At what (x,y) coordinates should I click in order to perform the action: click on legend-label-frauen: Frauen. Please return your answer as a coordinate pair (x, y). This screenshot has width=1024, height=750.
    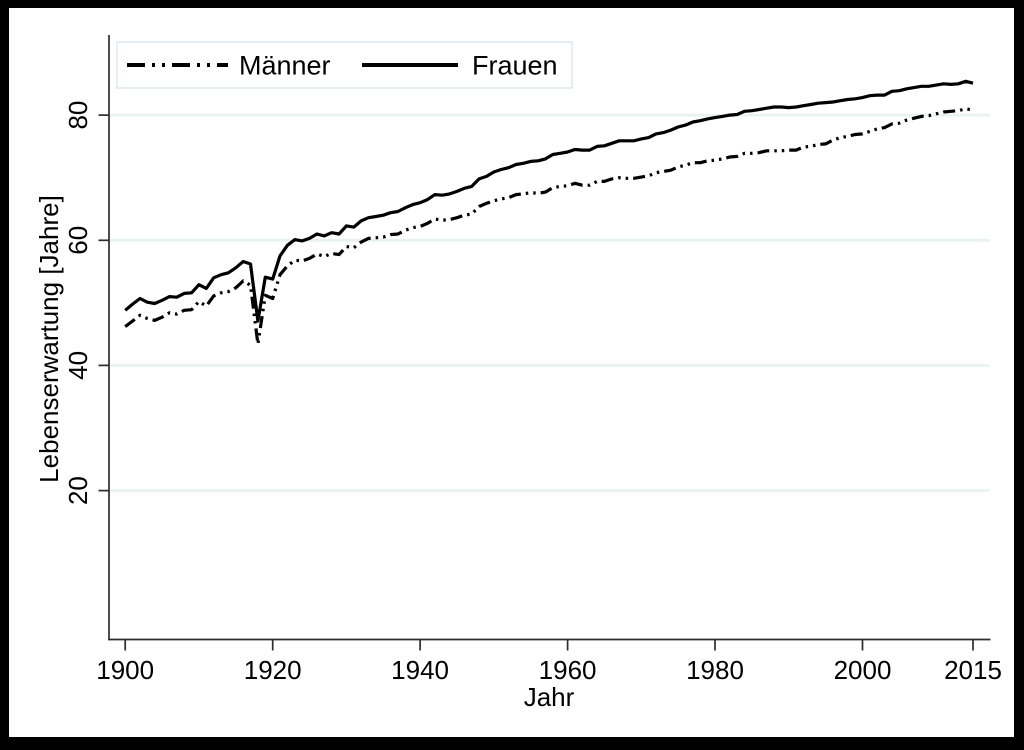
    Looking at the image, I should click on (515, 66).